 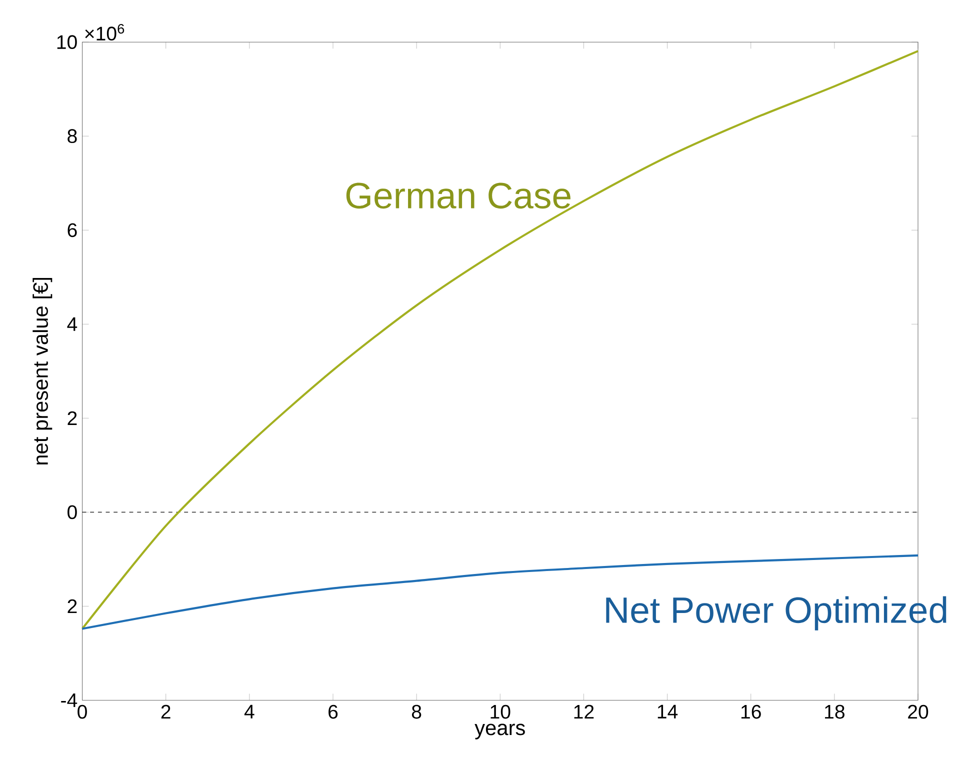 I want to click on y-tick-label: 10, so click(x=67, y=42).